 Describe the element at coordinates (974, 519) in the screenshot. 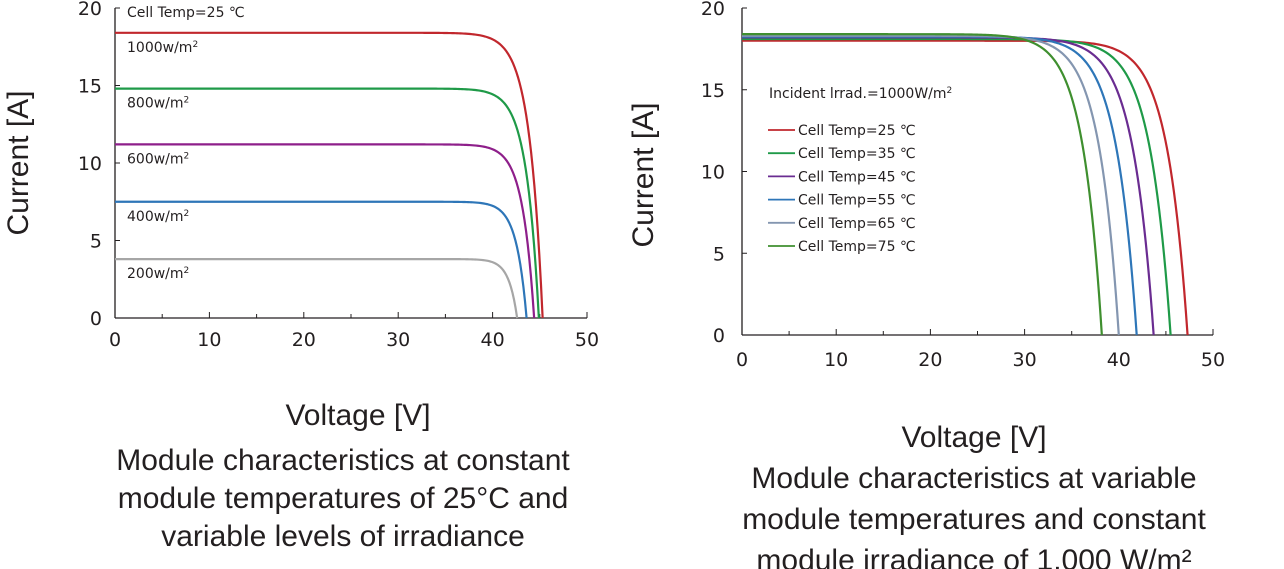

I see `caption-line-2: module temperatures and constant` at that location.